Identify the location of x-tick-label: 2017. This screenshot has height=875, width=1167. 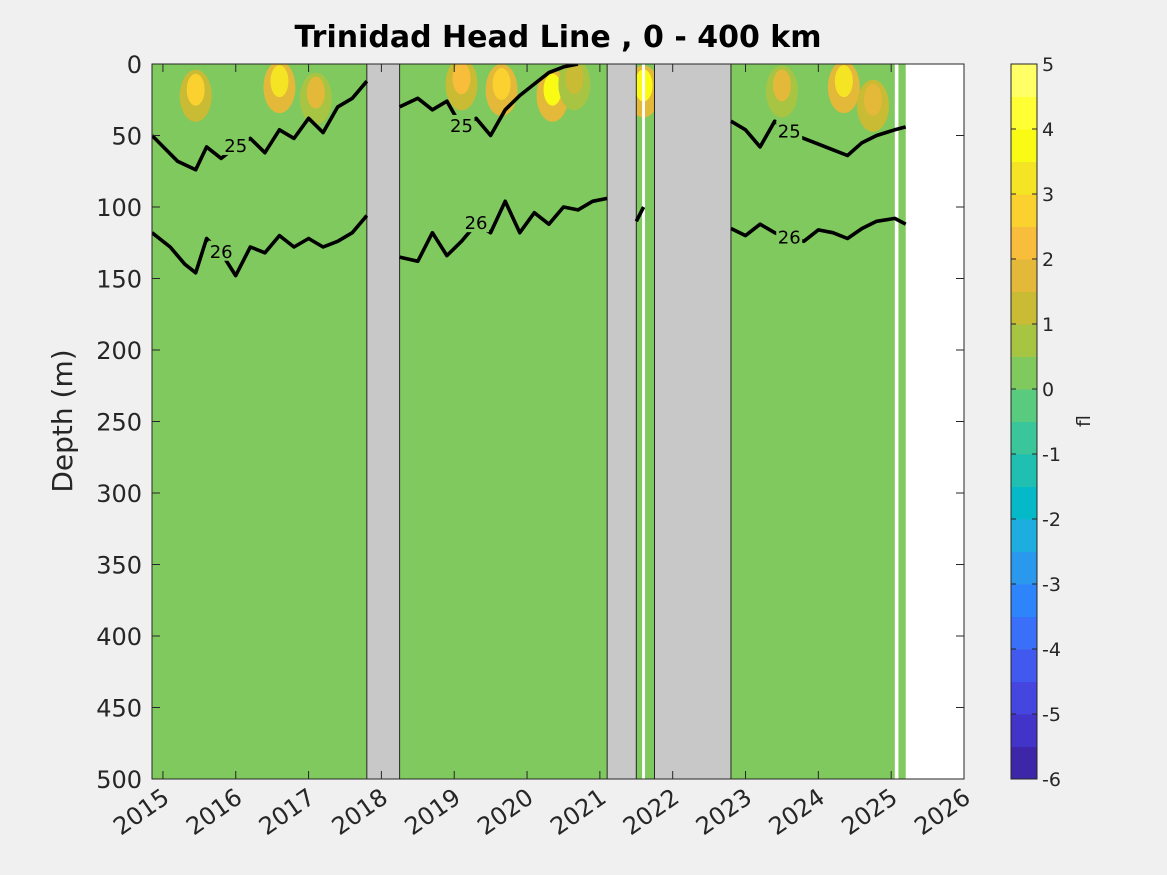
(287, 812).